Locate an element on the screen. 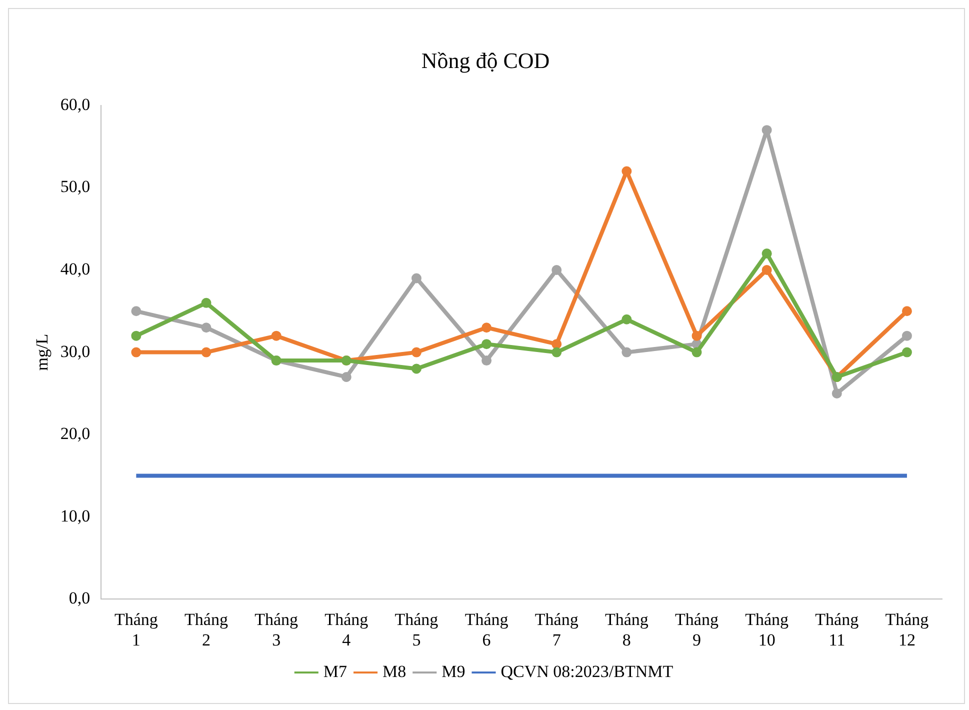 The width and height of the screenshot is (969, 710). x-tick-label: Tháng 1 is located at coordinates (136, 630).